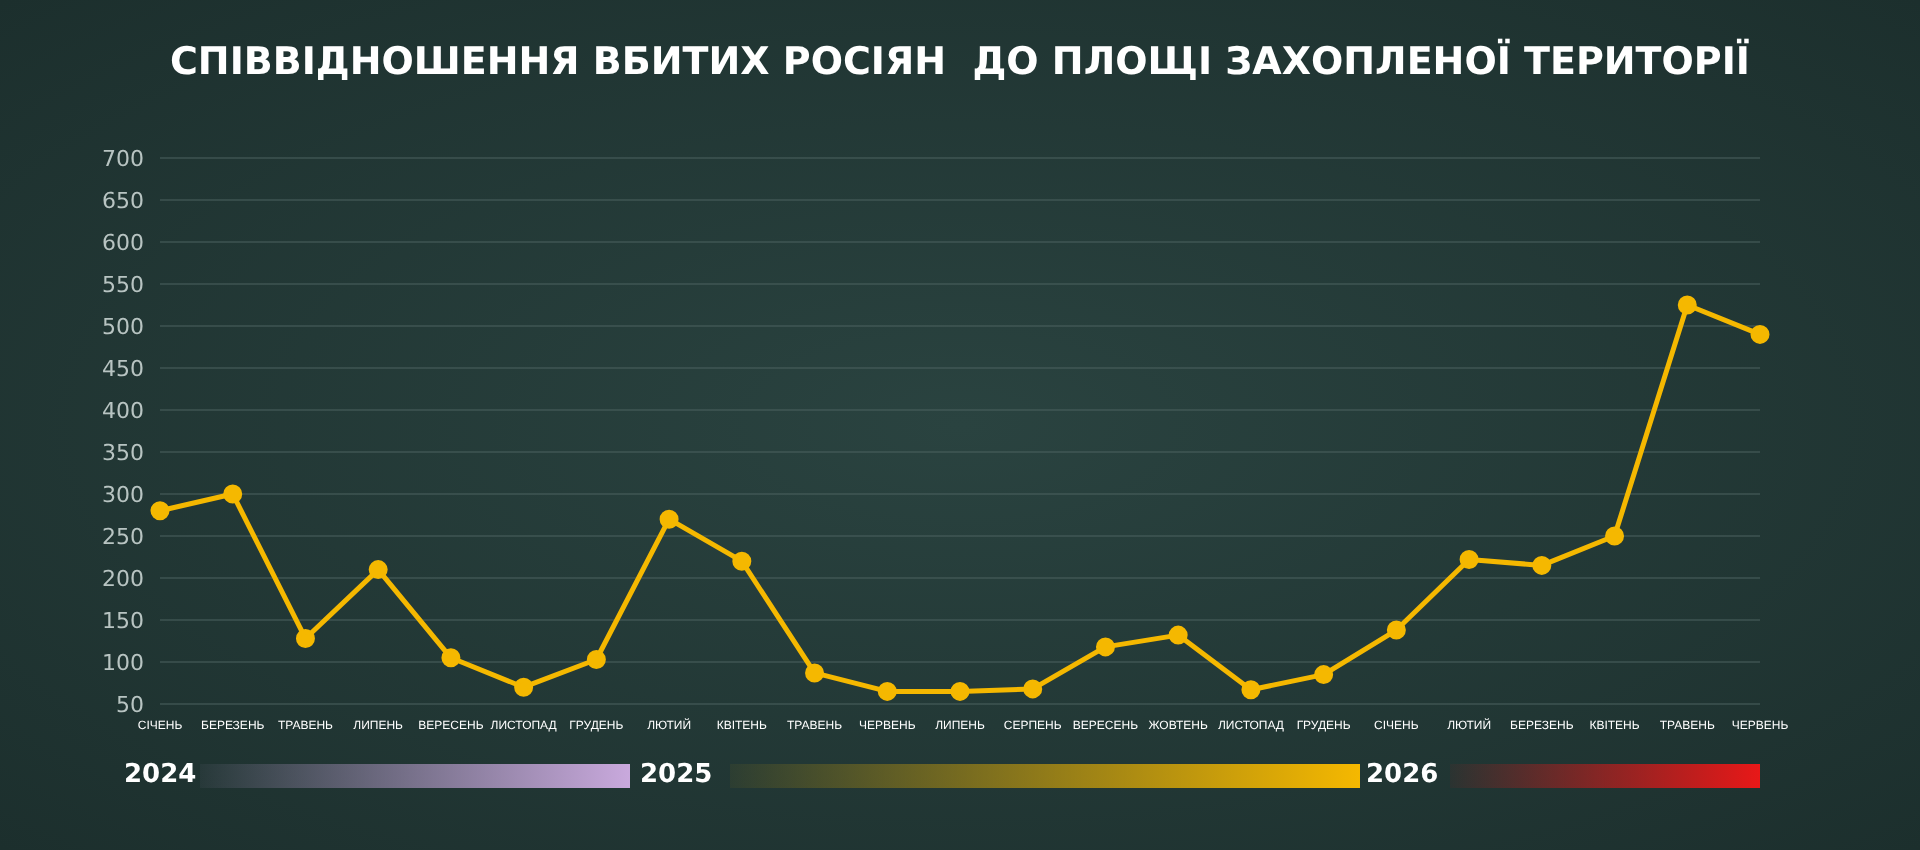  Describe the element at coordinates (959, 62) in the screenshot. I see `chart-title: СПІВВІДНОШЕННЯ ВБИТИХ РОСІЯН ДО ПЛОЩІ ЗАХОПЛЕНОЇ ТЕРИТОРІЇ` at that location.